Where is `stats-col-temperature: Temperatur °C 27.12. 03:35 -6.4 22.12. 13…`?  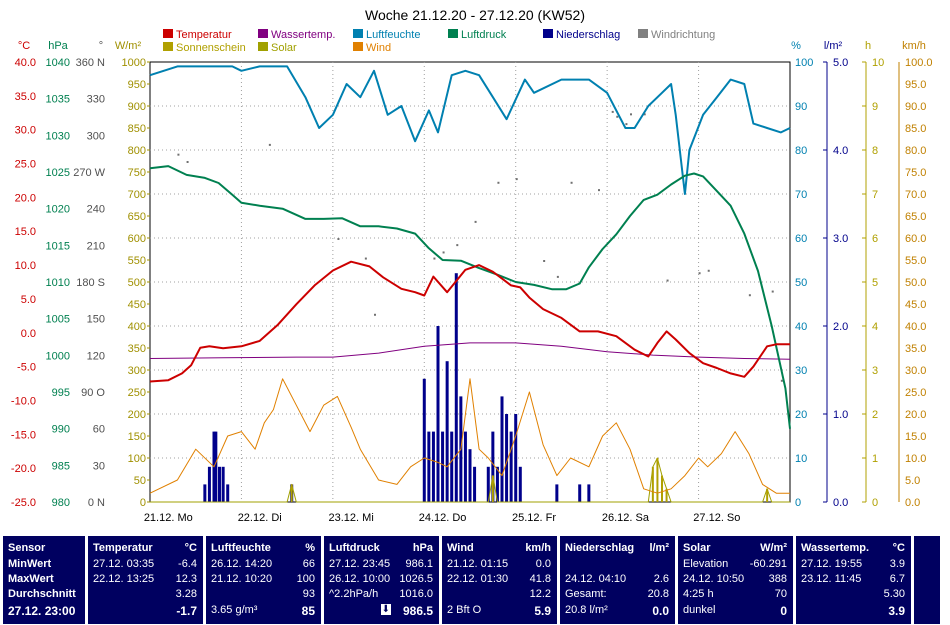 stats-col-temperature: Temperatur °C 27.12. 03:35 -6.4 22.12. 13… is located at coordinates (145, 580).